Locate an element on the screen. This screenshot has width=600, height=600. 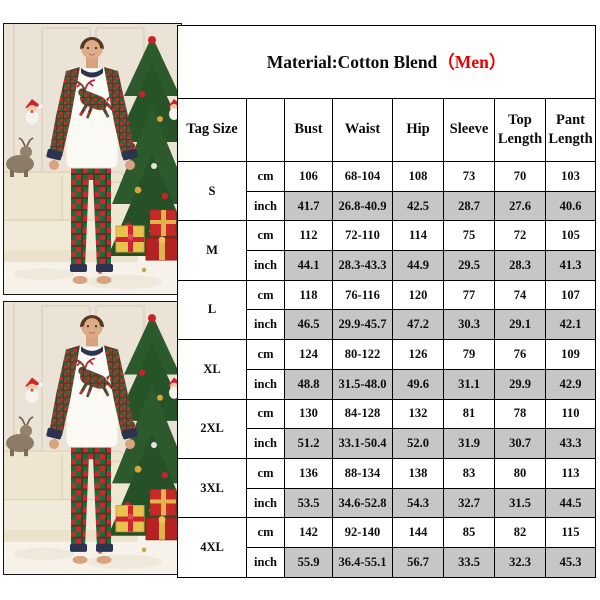
title-row: Material:Cotton Blend（Men） is located at coordinates (386, 62).